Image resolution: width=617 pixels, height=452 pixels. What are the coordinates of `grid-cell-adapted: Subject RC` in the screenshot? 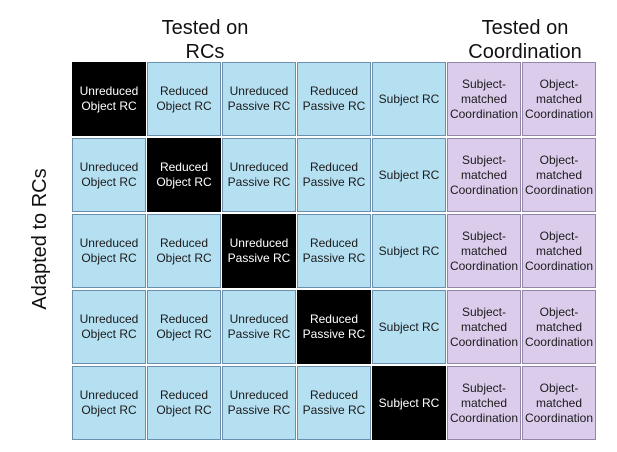 It's located at (409, 403).